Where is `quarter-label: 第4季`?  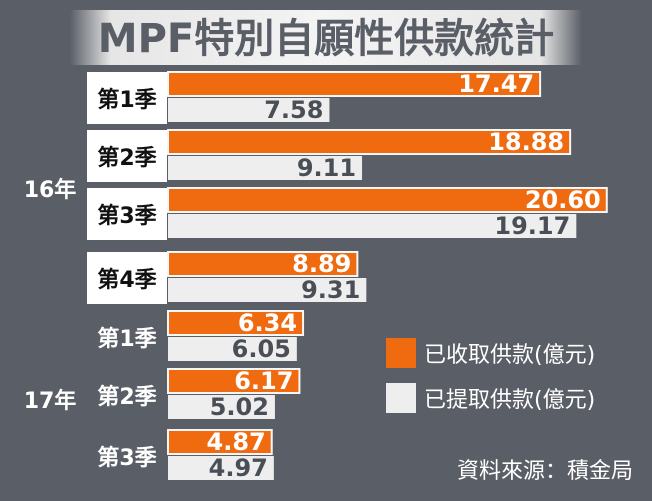 quarter-label: 第4季 is located at coordinates (126, 280).